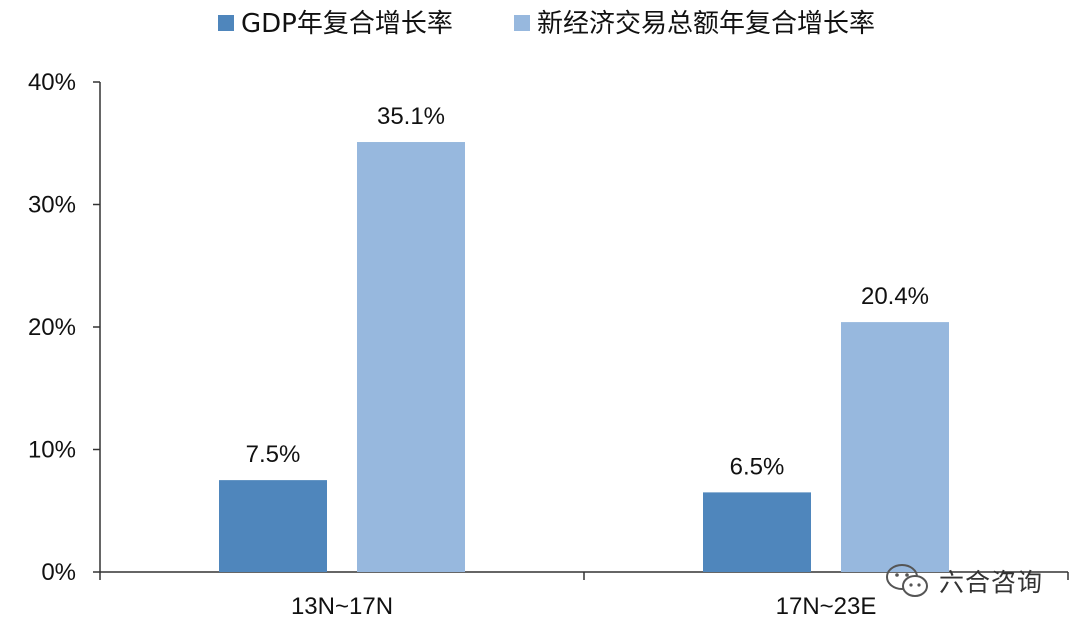 The image size is (1080, 629). I want to click on watermark: 六合咨询, so click(964, 581).